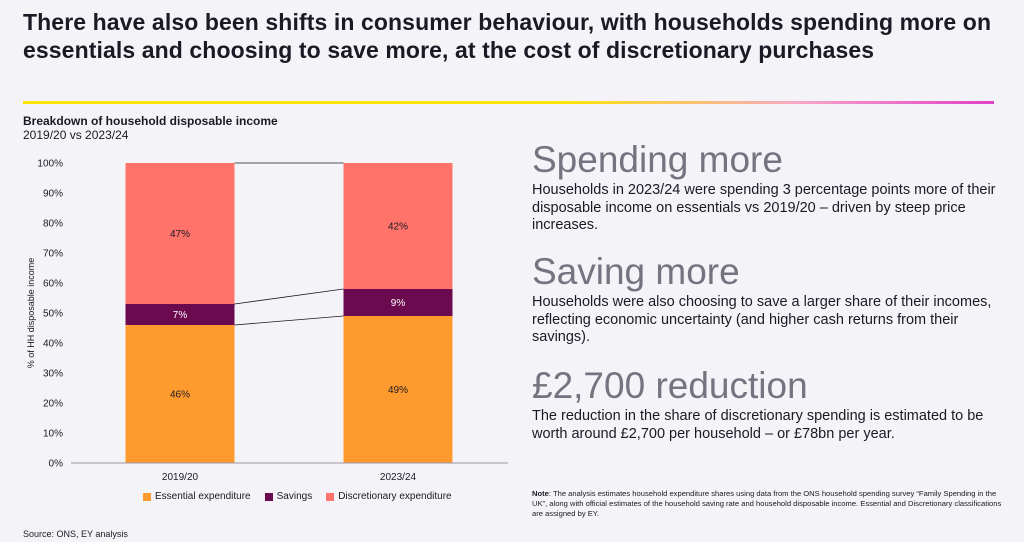  Describe the element at coordinates (508, 102) in the screenshot. I see `gradient-divider` at that location.